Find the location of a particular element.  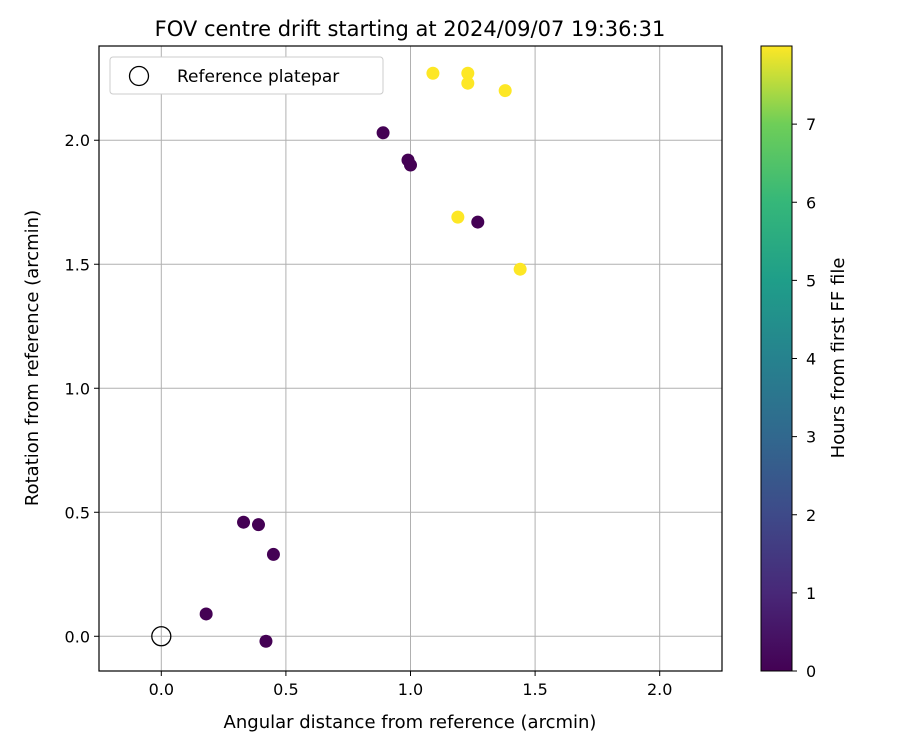

y-tick-label: 1.0 is located at coordinates (77, 388).